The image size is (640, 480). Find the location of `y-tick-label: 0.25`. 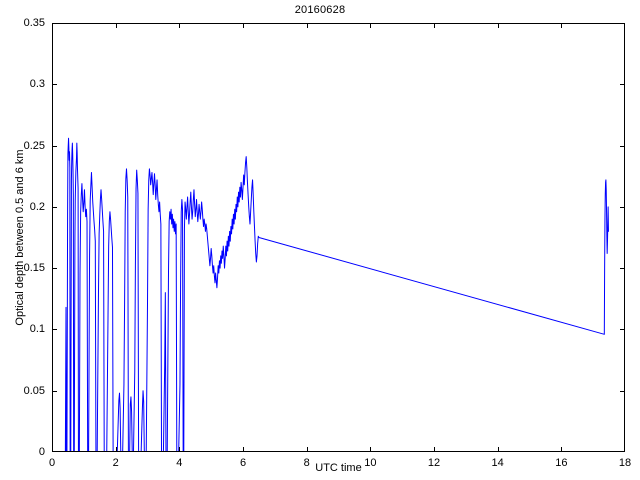

y-tick-label: 0.25 is located at coordinates (34, 145).